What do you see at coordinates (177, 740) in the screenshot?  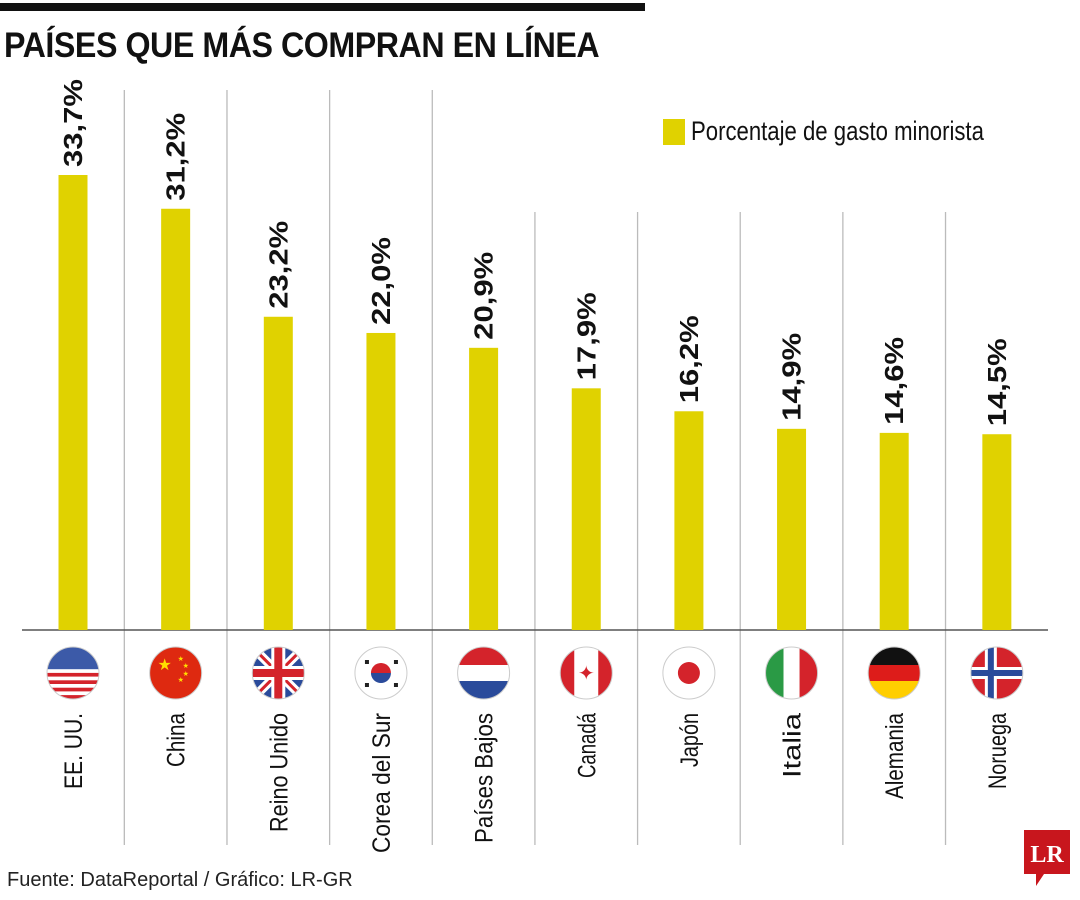 I see `category-label: China` at bounding box center [177, 740].